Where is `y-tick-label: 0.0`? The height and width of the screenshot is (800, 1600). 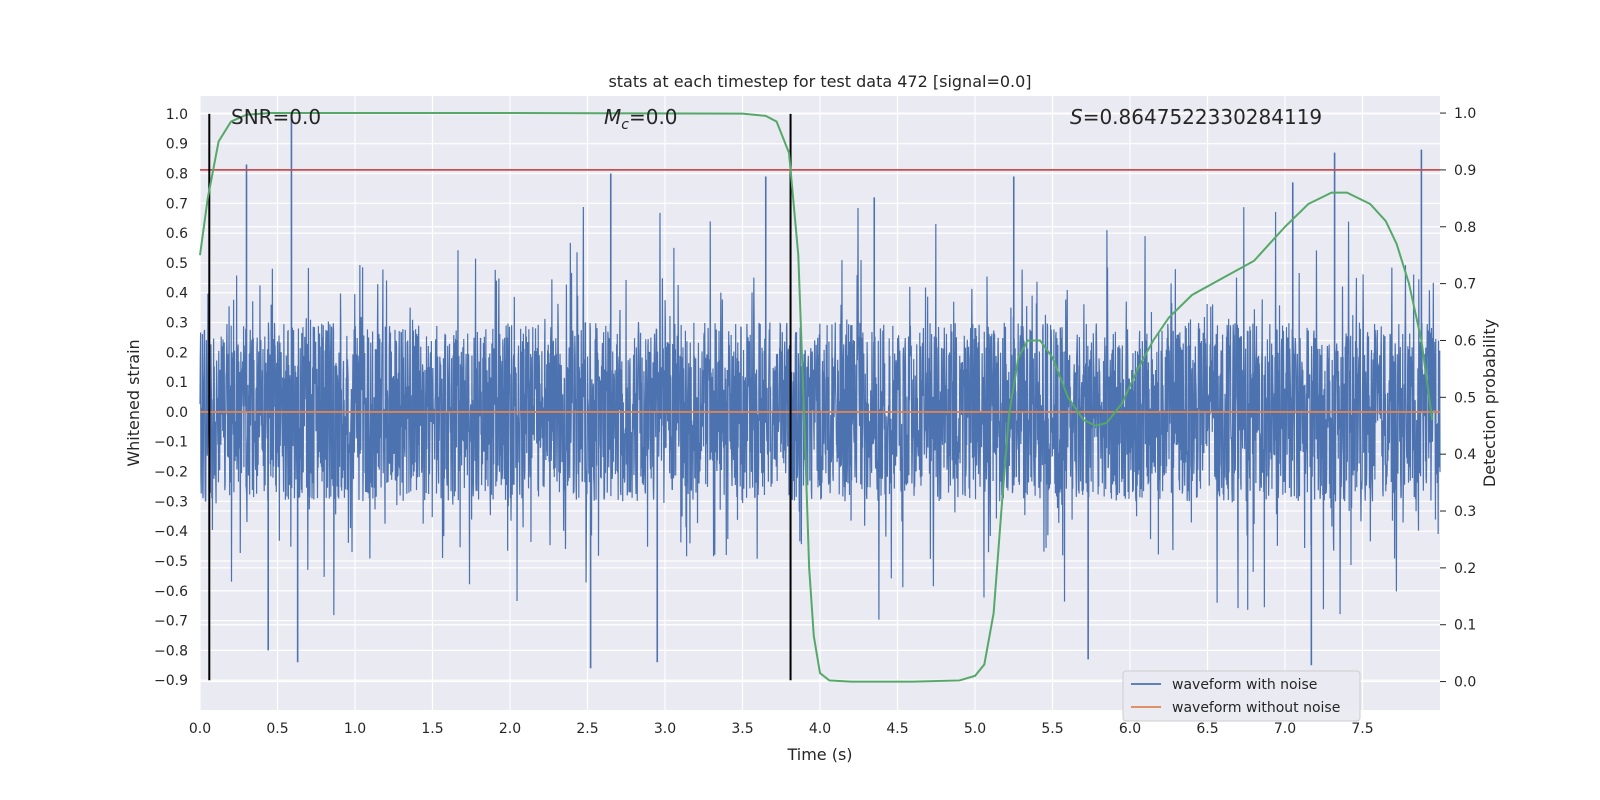 y-tick-label: 0.0 is located at coordinates (177, 413).